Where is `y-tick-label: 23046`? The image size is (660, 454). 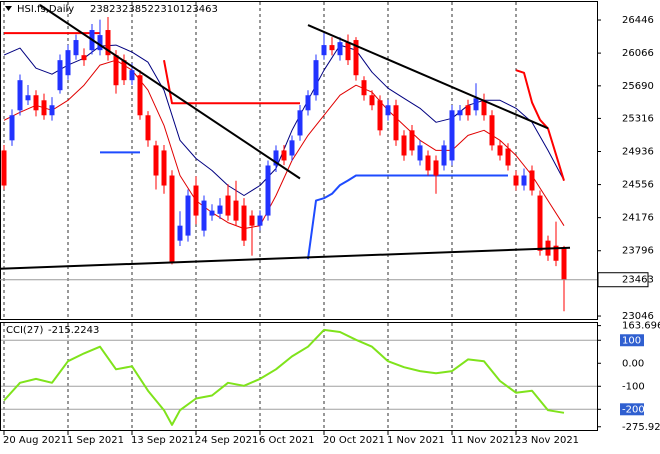 y-tick-label: 23046 is located at coordinates (638, 316).